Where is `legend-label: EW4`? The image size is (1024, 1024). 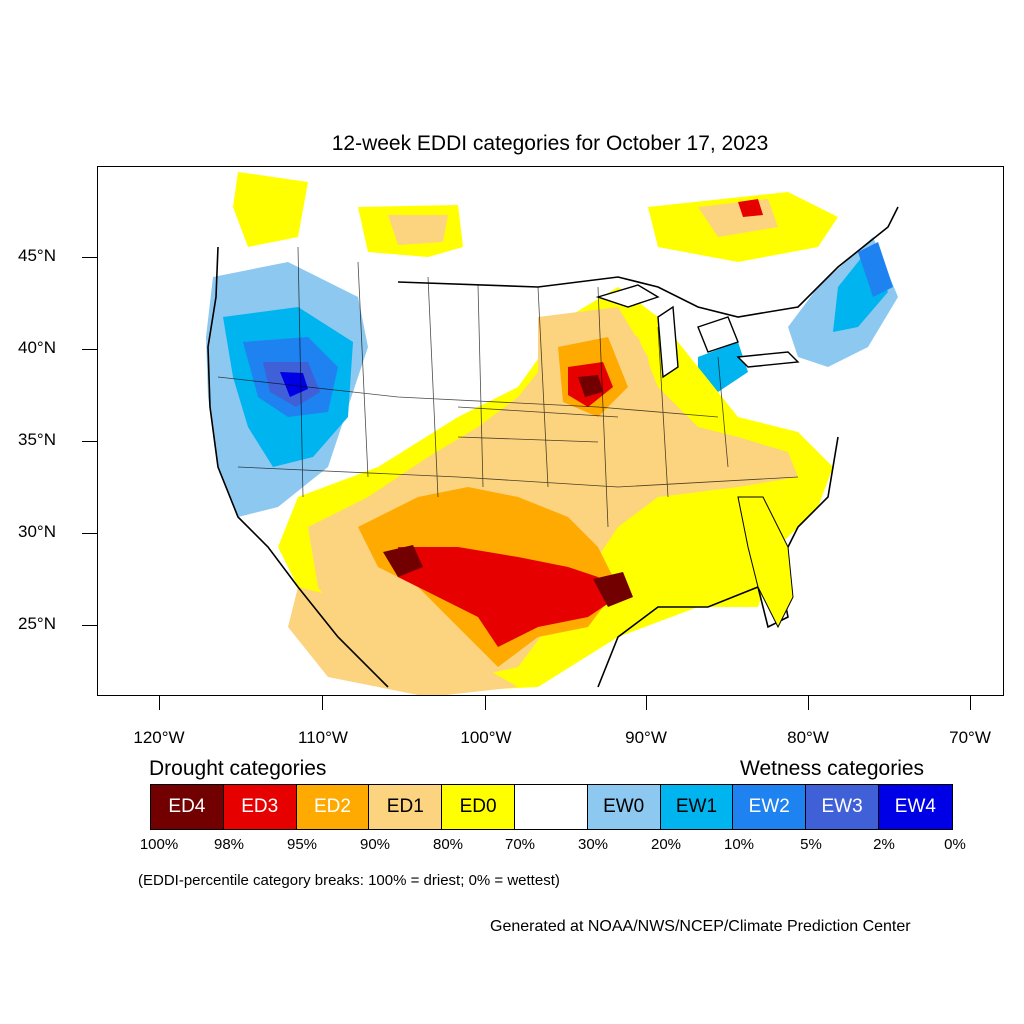
legend-label: EW4 is located at coordinates (915, 806).